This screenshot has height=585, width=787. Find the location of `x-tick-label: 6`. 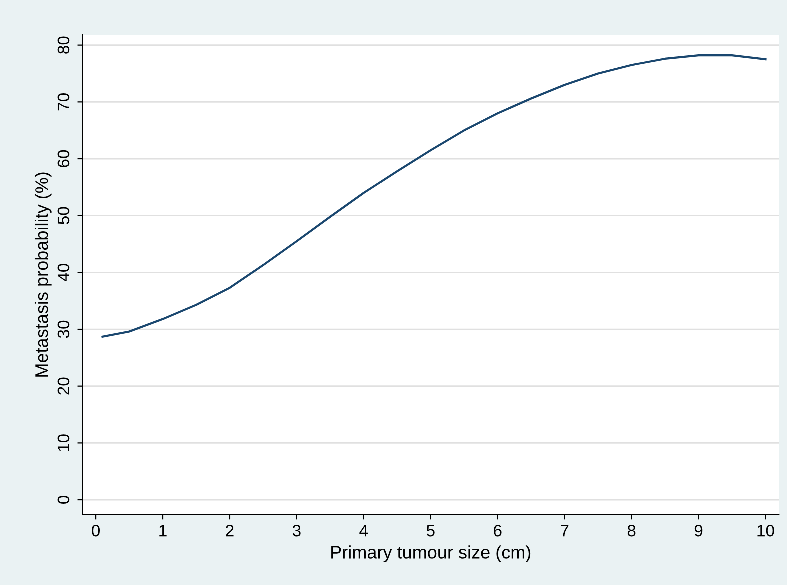

x-tick-label: 6 is located at coordinates (498, 530).